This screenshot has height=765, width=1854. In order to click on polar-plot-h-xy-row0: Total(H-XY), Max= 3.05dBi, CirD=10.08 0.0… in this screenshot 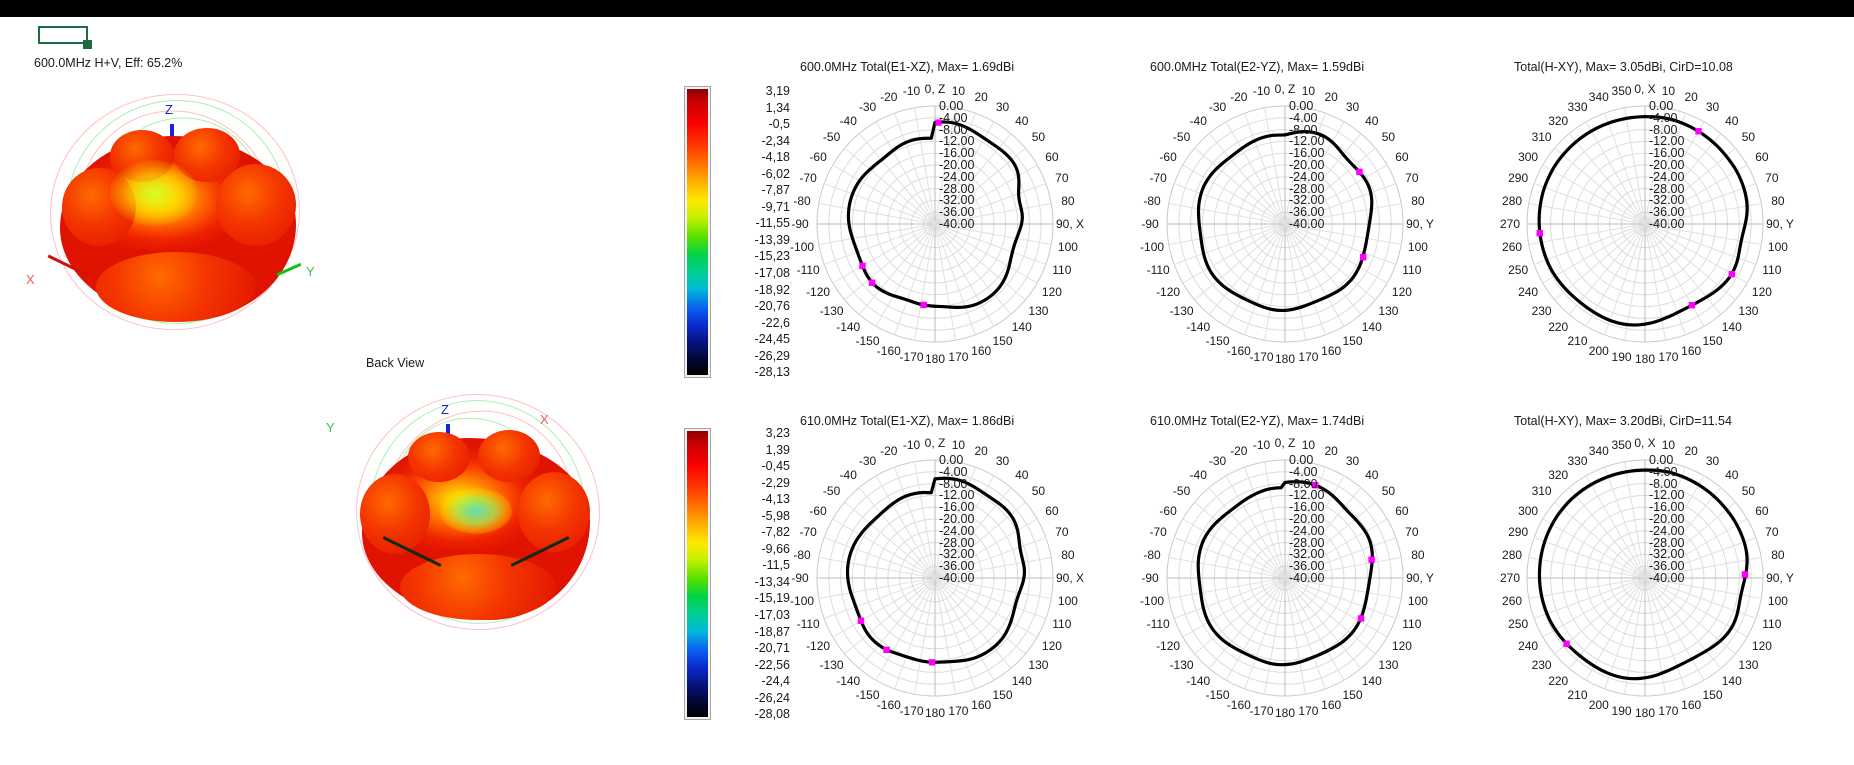, I will do `click(1647, 213)`.